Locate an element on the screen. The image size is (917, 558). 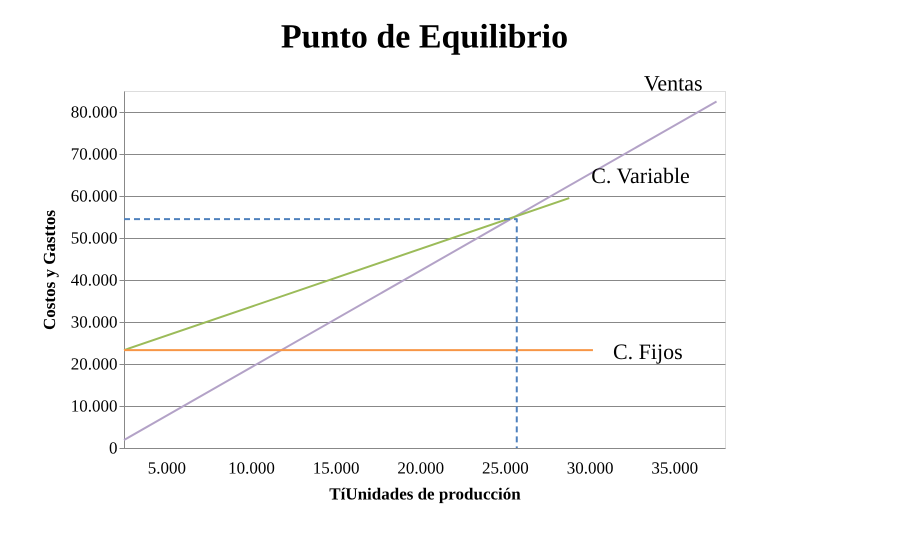
y-tick-label: 30.000 is located at coordinates (94, 322).